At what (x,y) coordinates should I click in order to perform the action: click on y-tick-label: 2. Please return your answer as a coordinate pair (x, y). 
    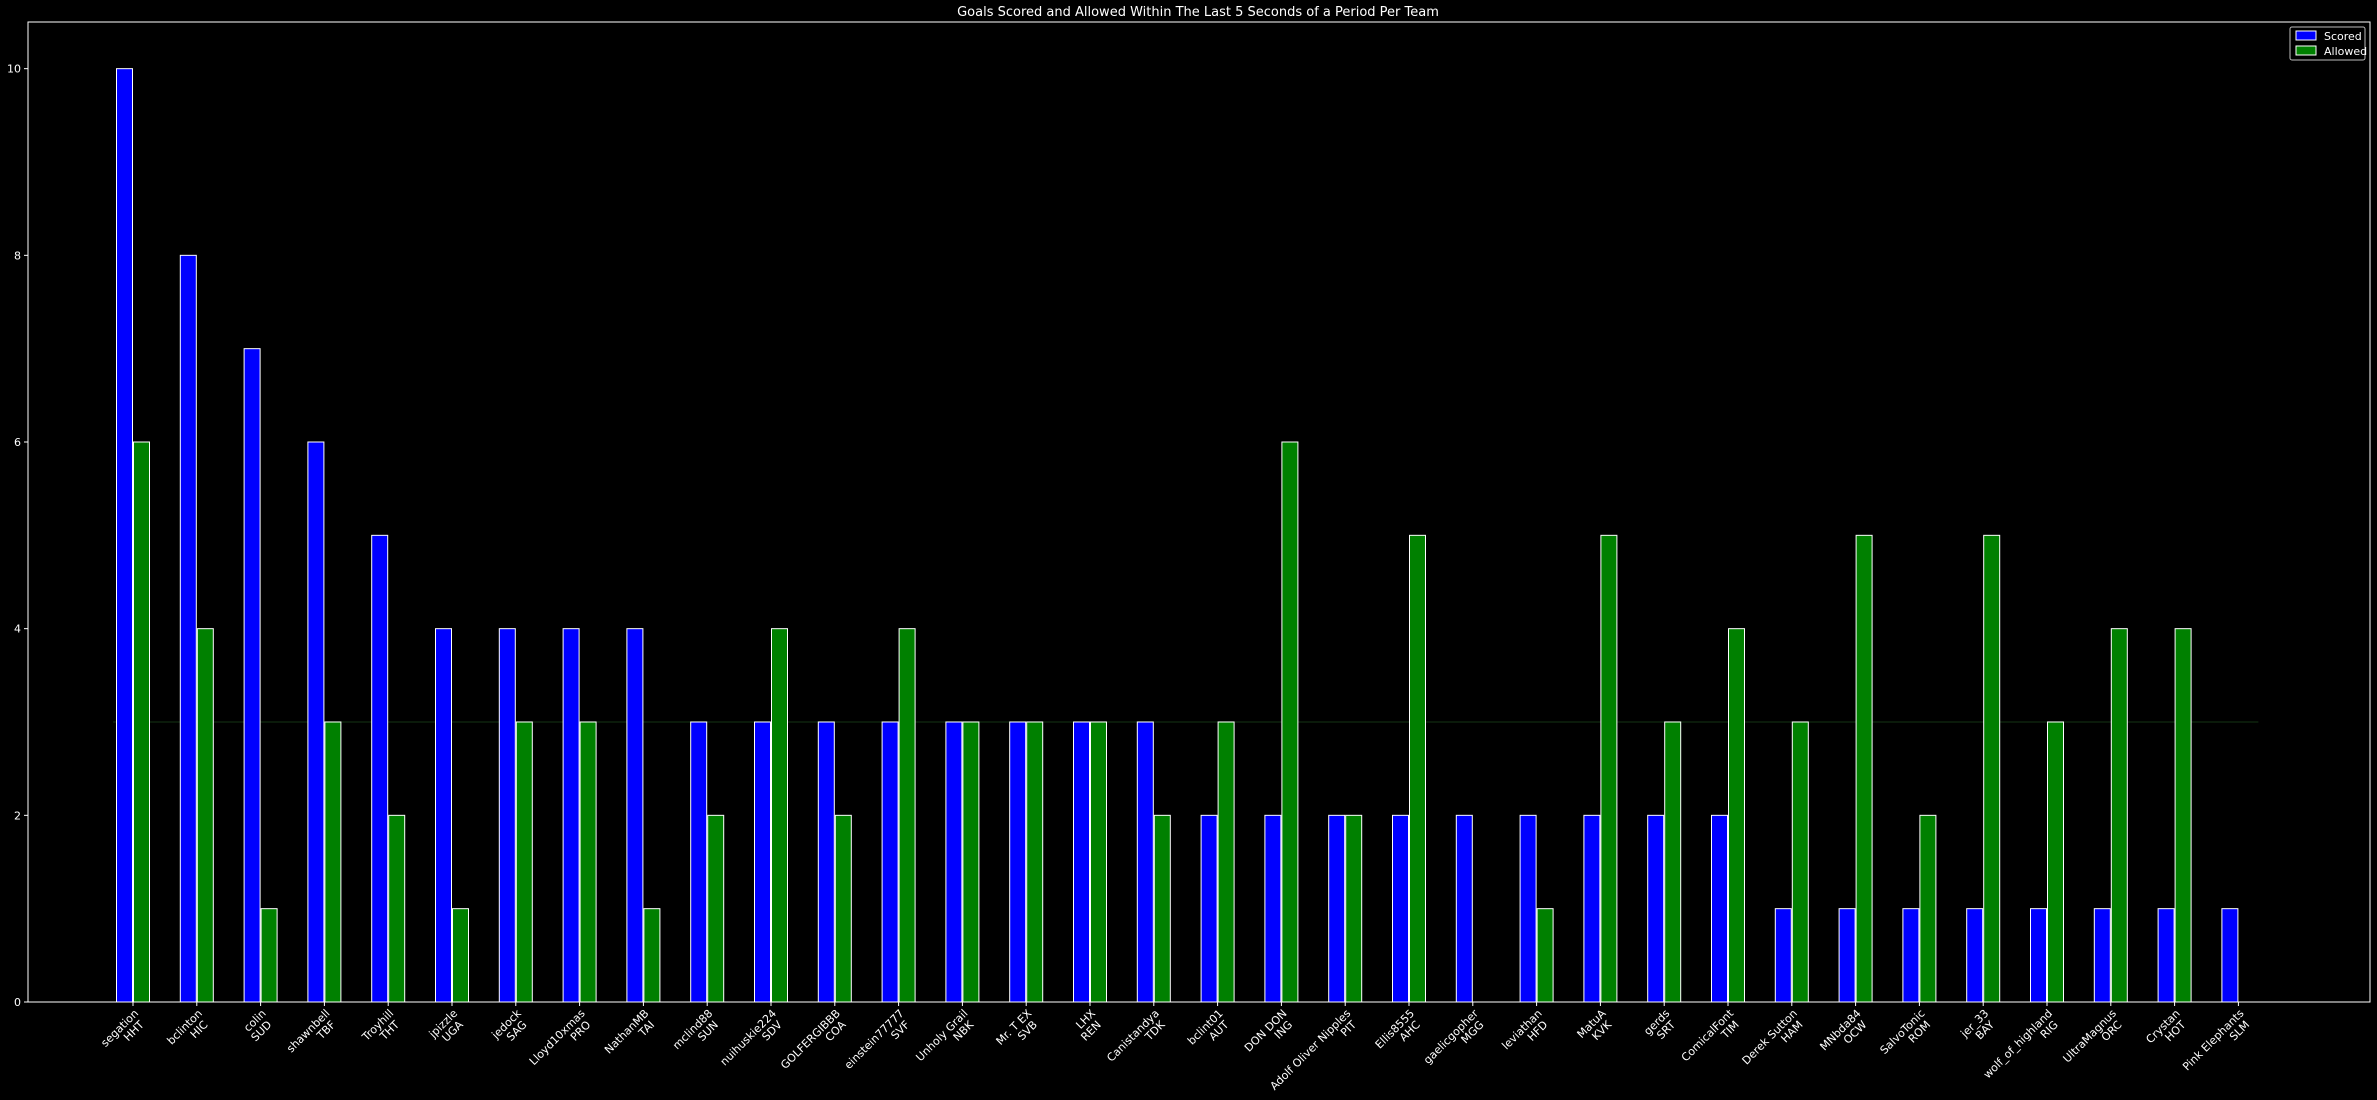
    Looking at the image, I should click on (17, 815).